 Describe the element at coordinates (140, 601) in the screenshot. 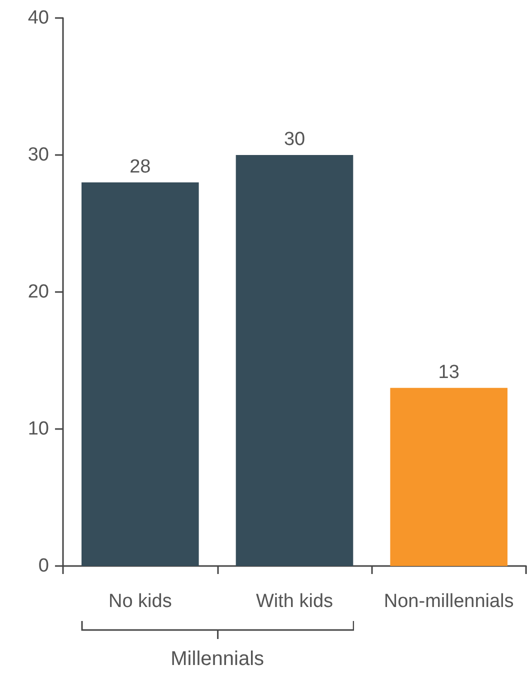

I see `x-tick-label: No kids` at that location.